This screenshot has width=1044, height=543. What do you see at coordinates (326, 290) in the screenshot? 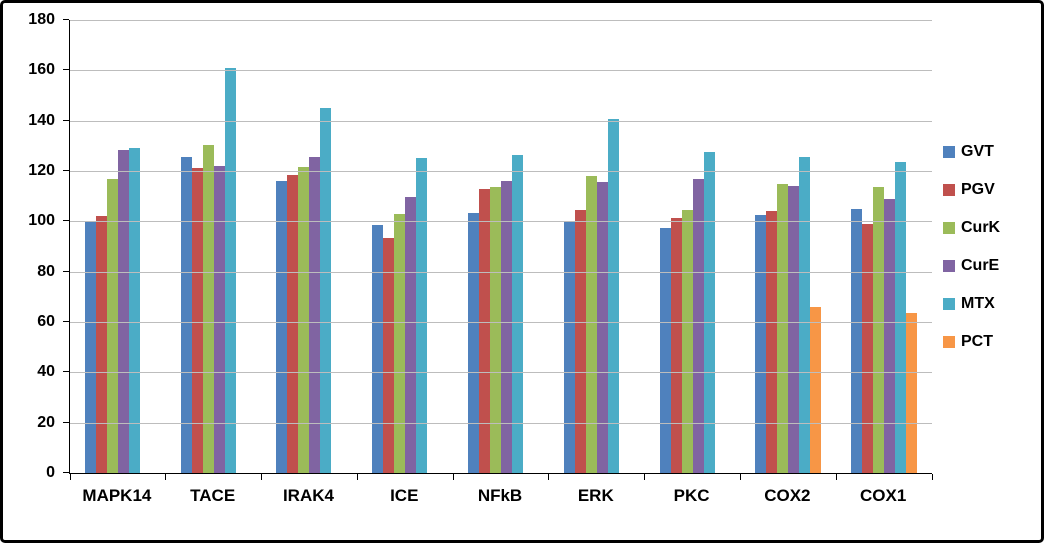
I see `bar-mtx-irak4` at bounding box center [326, 290].